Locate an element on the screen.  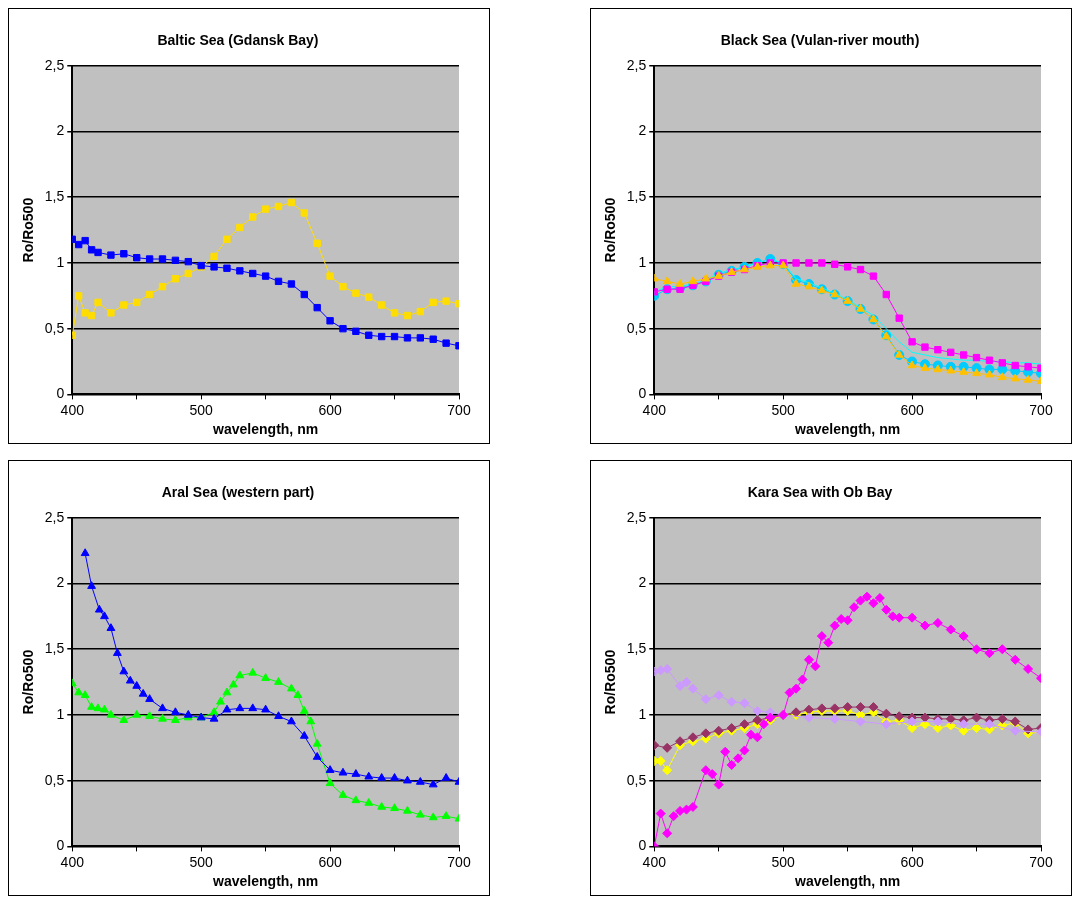
chart-title: Baltic Sea (Gdansk Bay) is located at coordinates (238, 40).